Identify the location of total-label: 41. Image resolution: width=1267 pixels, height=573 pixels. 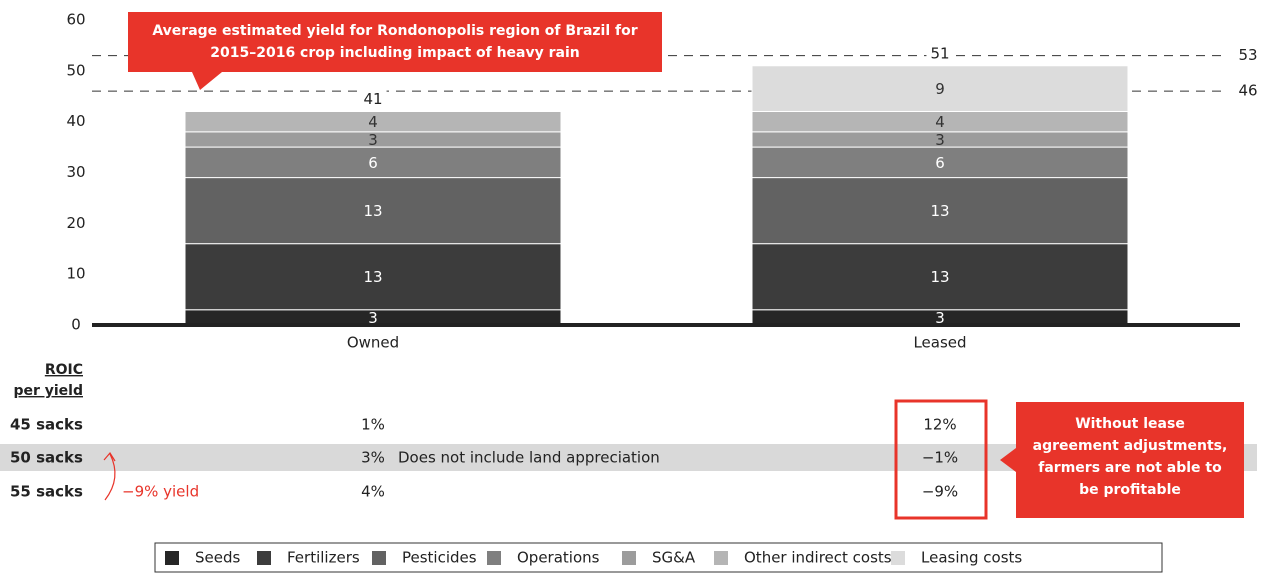
(372, 99).